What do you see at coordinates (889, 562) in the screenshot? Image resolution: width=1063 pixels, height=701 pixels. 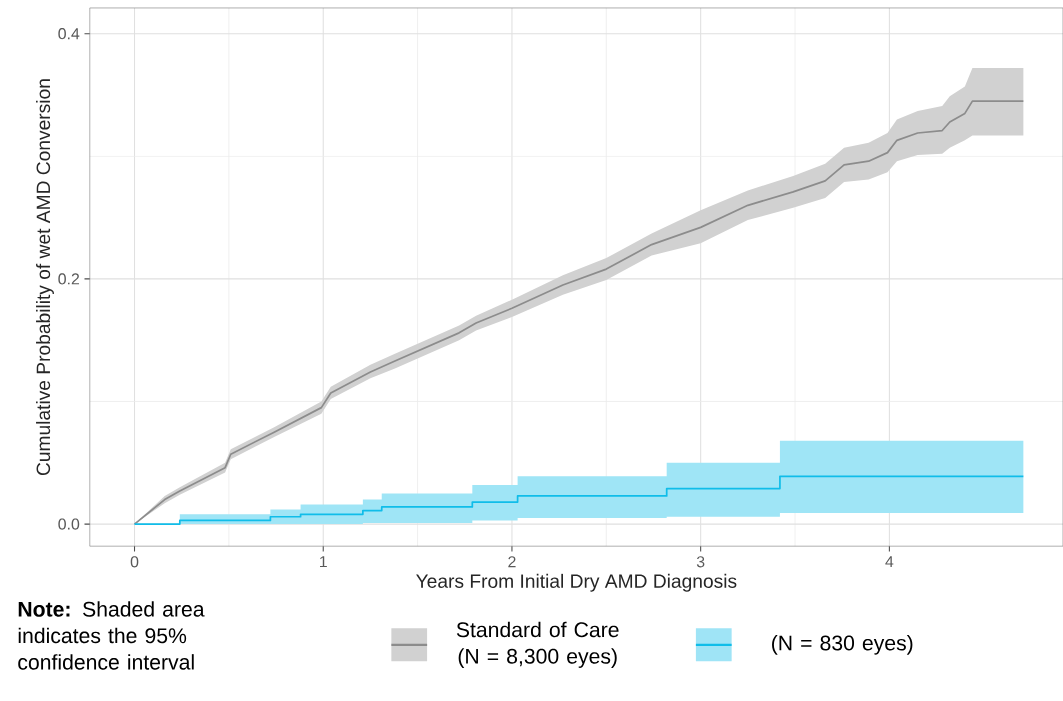 I see `x-tick-label: 4` at bounding box center [889, 562].